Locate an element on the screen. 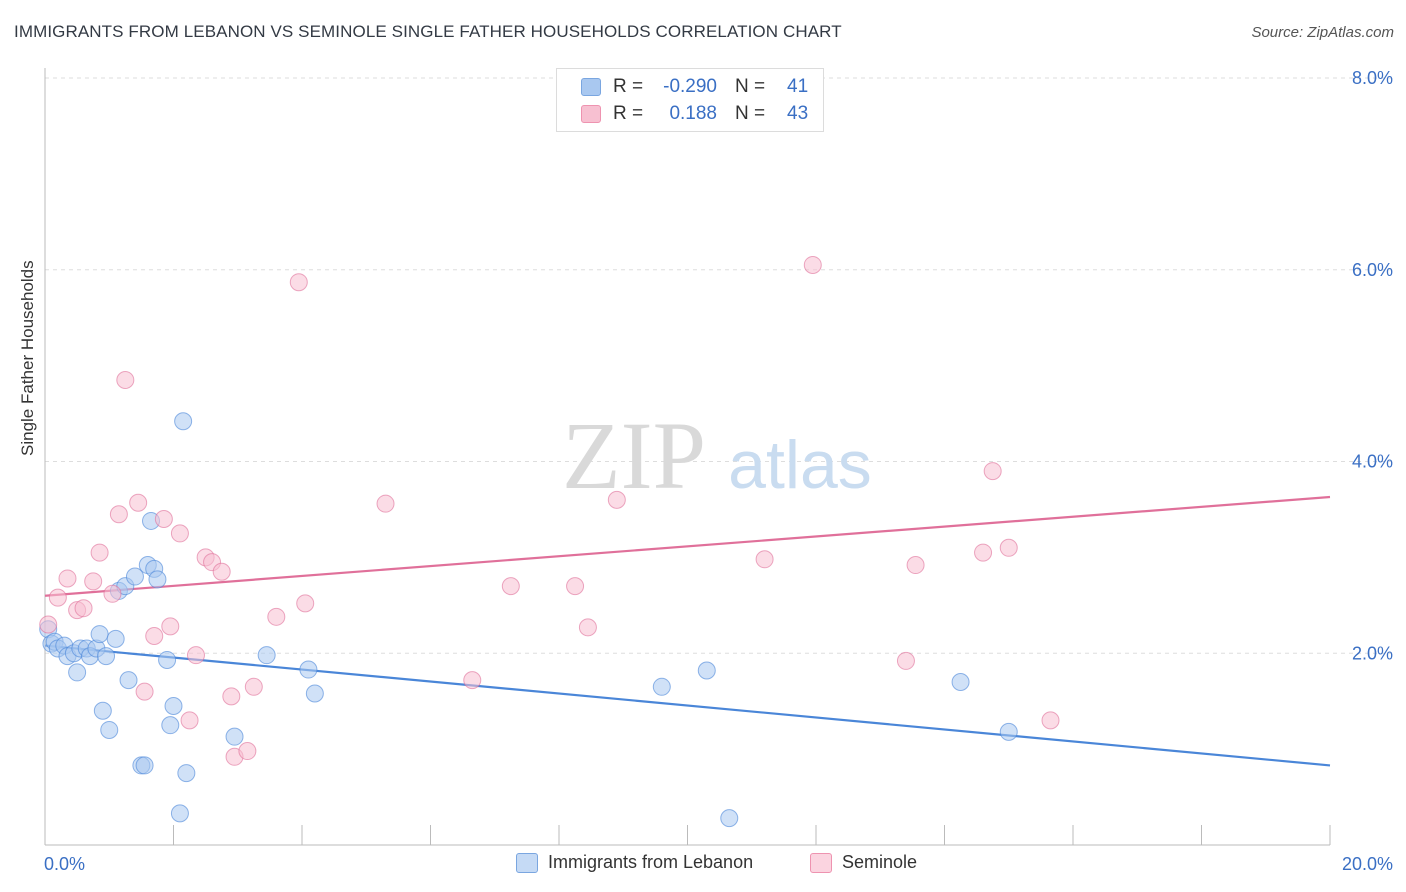  x-tick-label: 20.0% is located at coordinates (1367, 864).